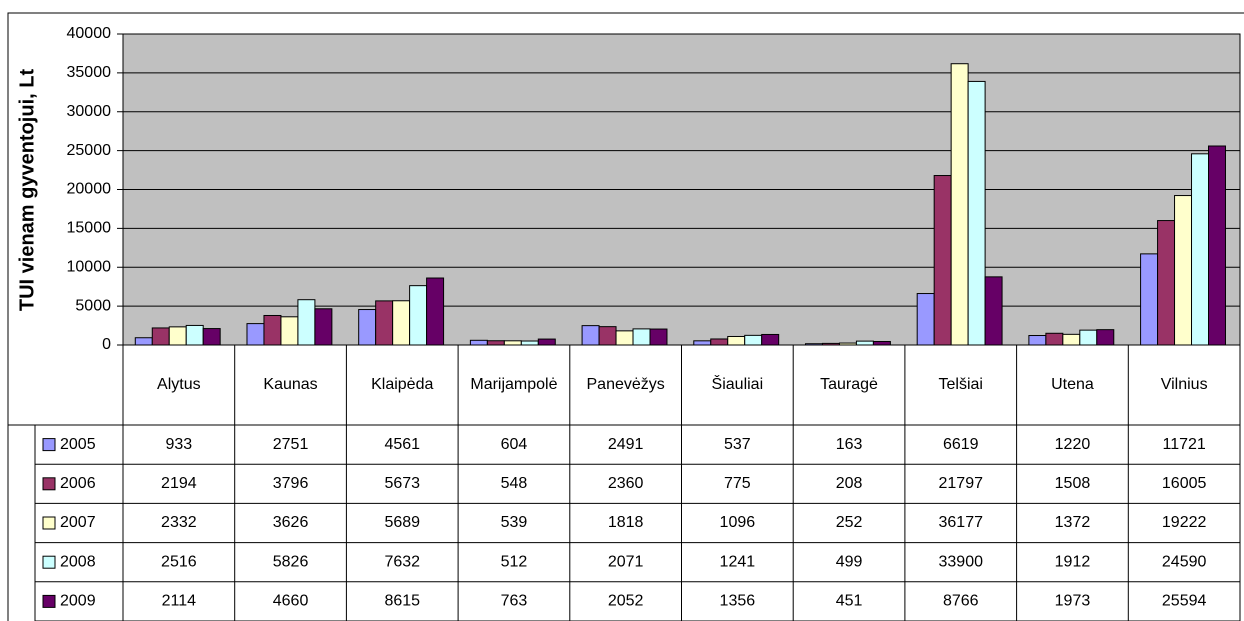  Describe the element at coordinates (738, 522) in the screenshot. I see `table-value: 1096` at that location.